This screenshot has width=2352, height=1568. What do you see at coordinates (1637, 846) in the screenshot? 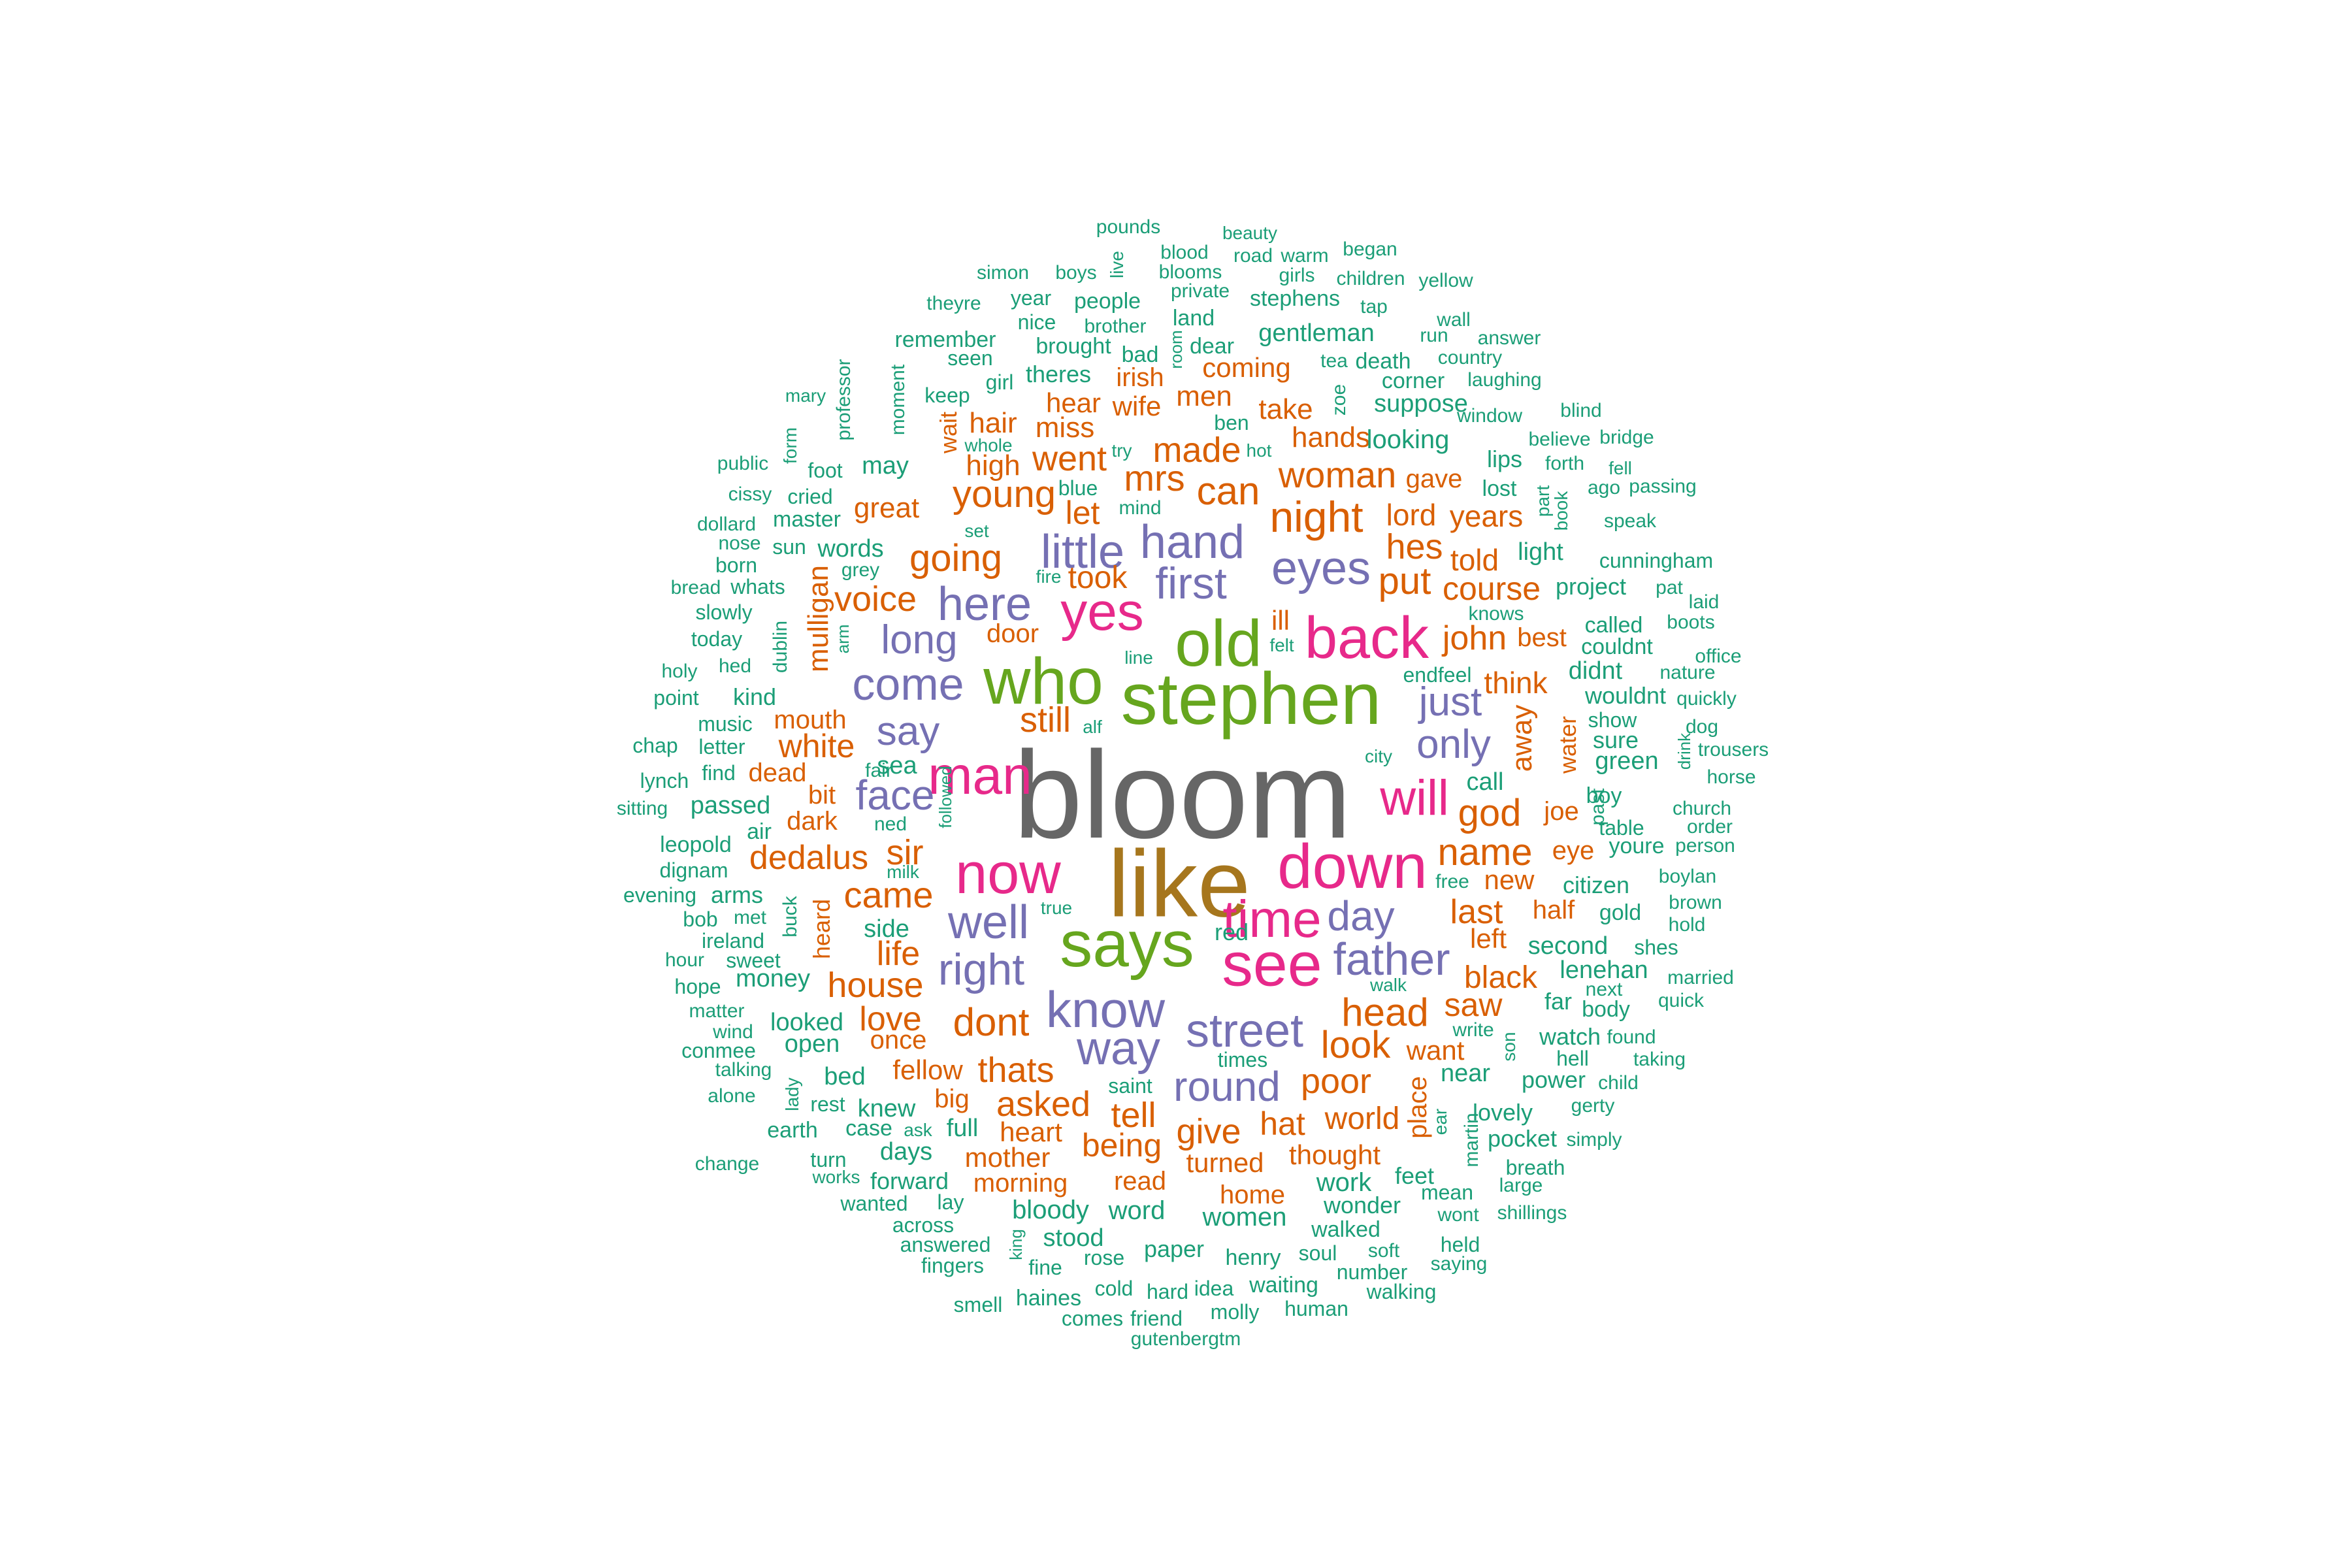
I see `word-youre: youre` at bounding box center [1637, 846].